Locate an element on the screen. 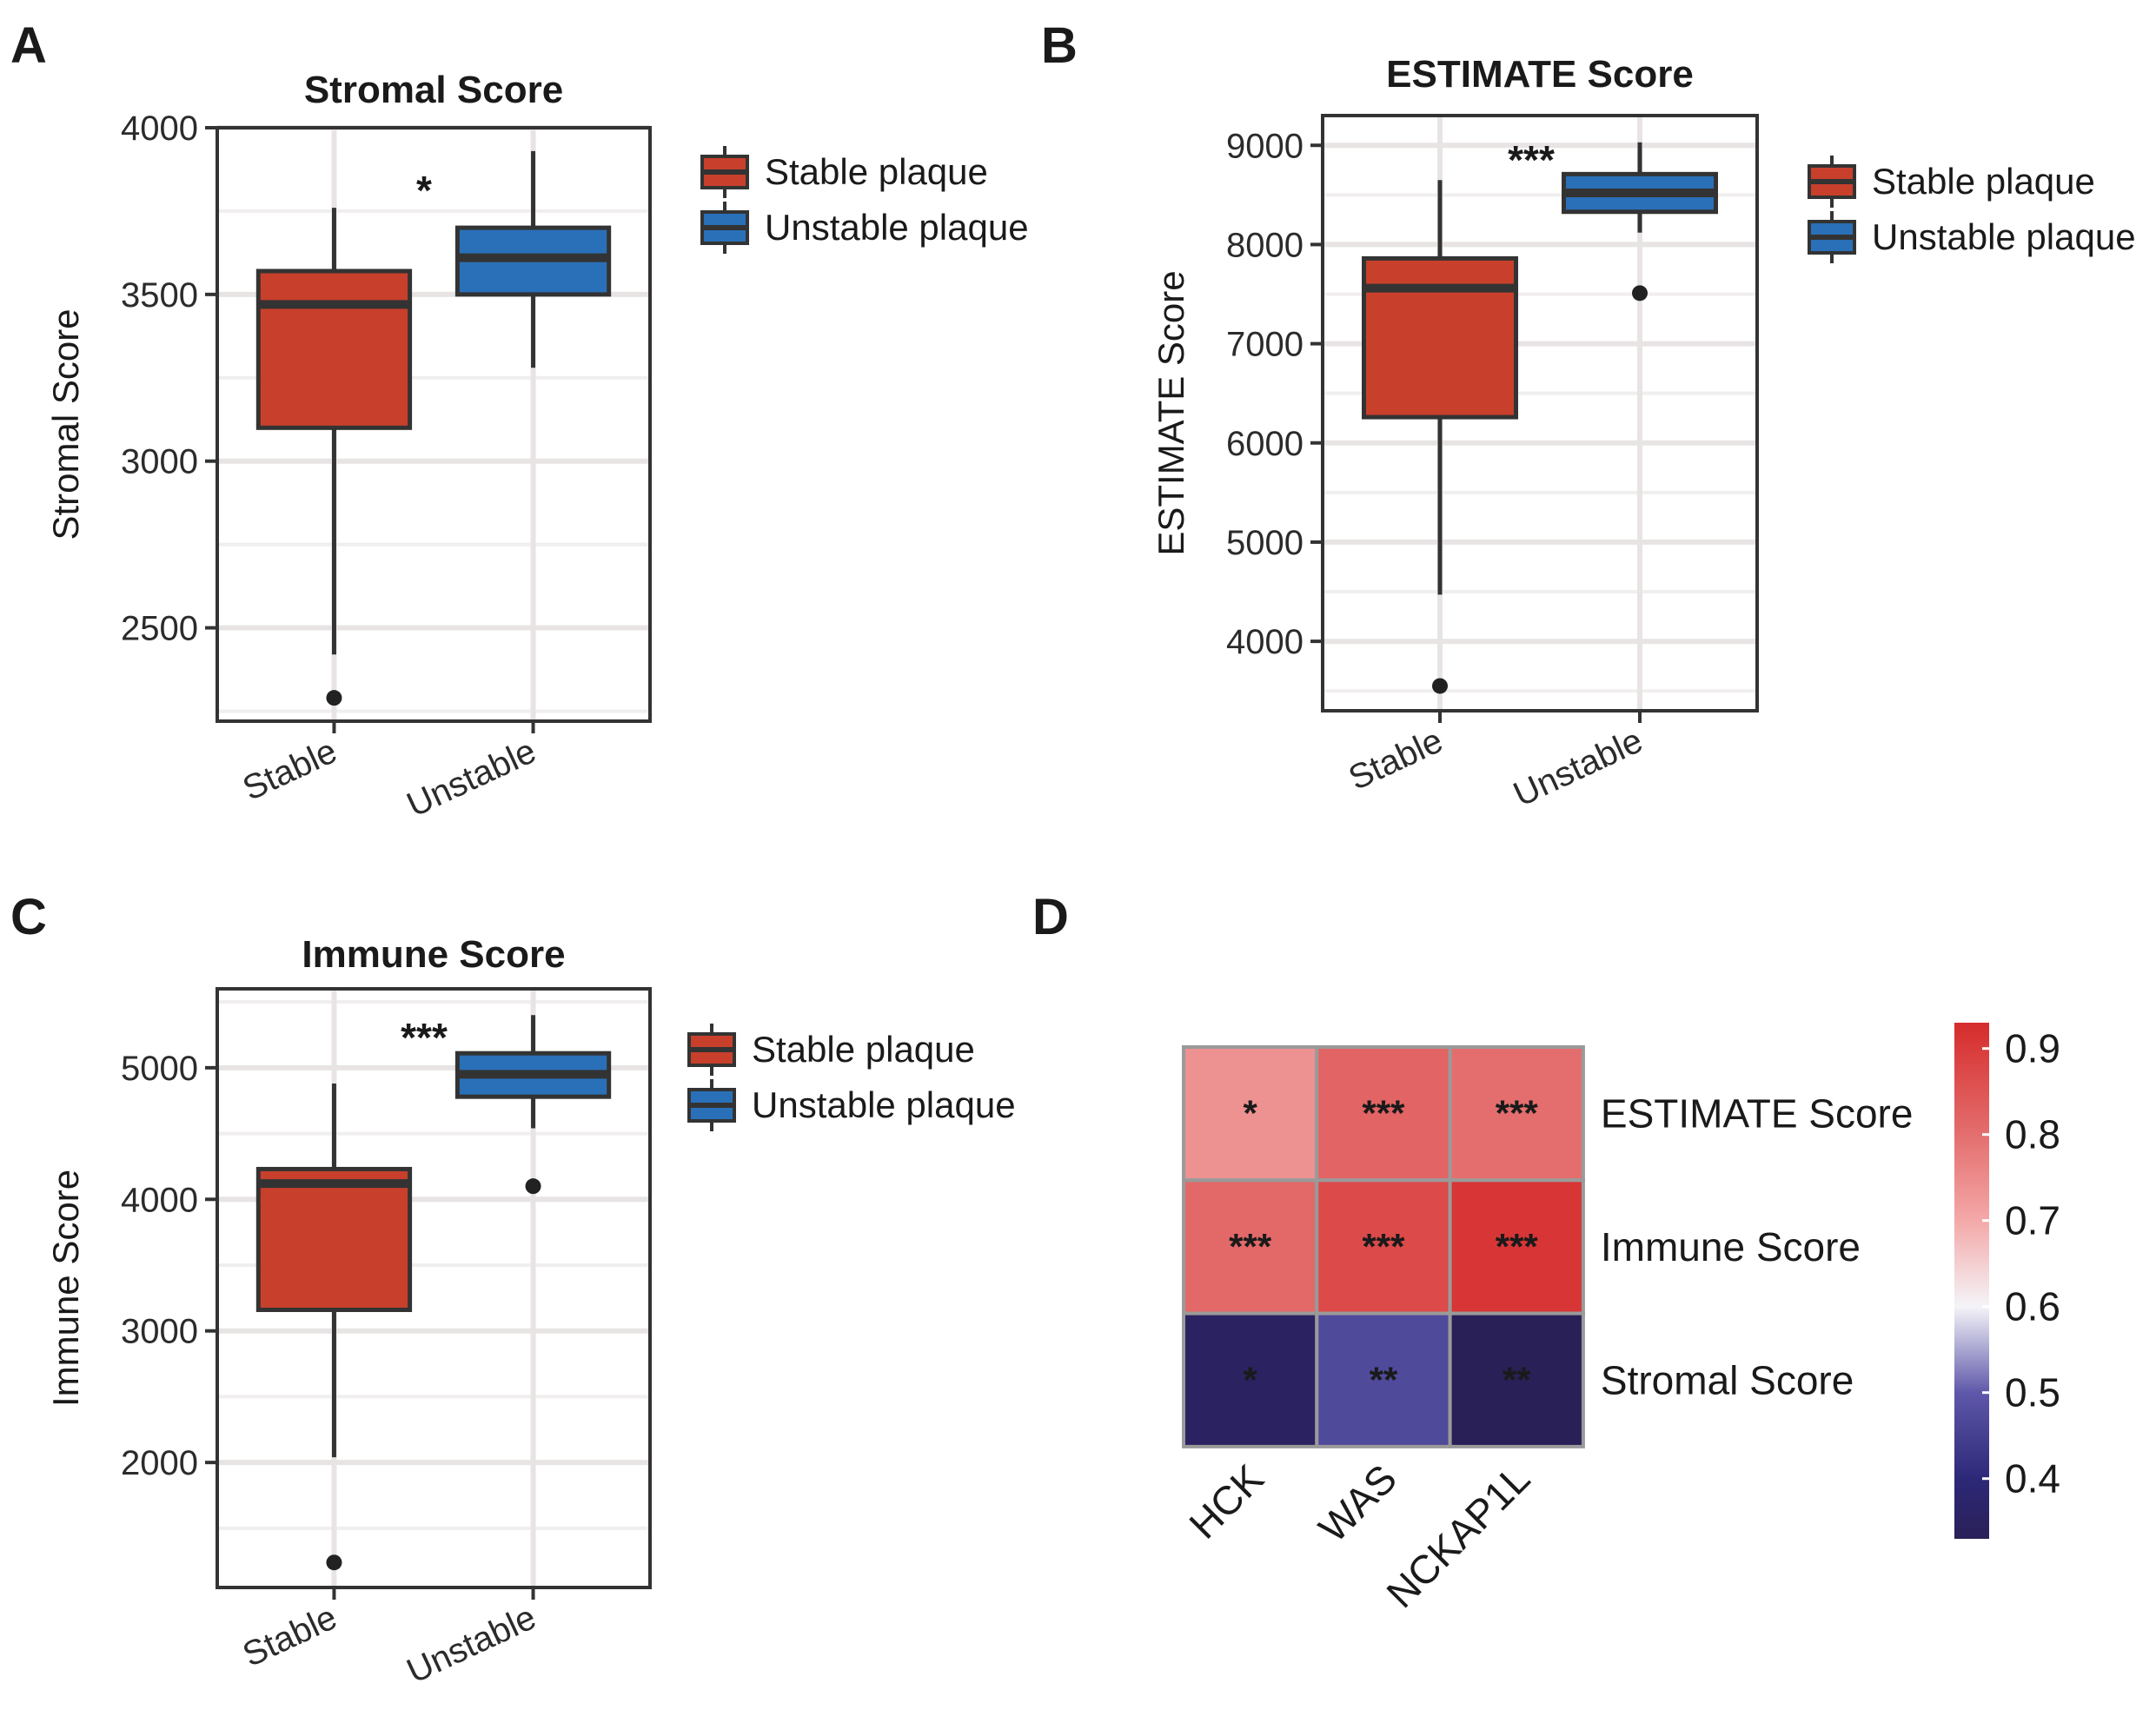  heatmap-column-label: HCK is located at coordinates (1226, 1501).